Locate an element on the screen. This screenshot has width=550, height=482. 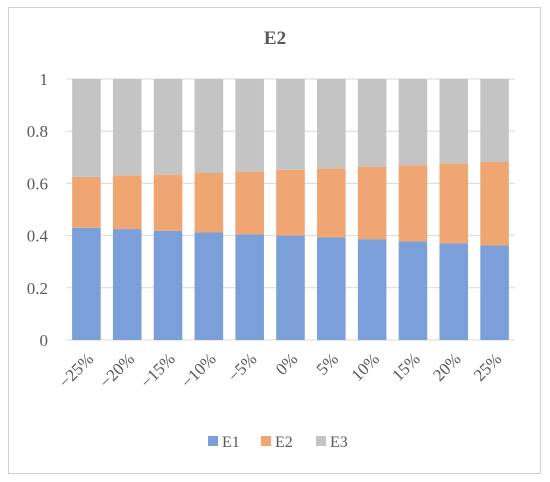
chart-title: E2 is located at coordinates (275, 38).